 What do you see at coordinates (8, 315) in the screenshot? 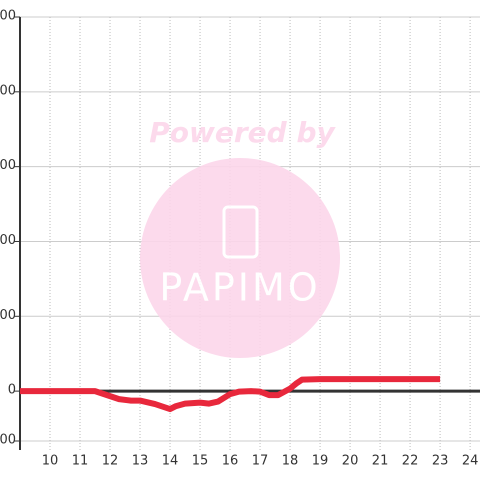
I see `y-tick-label: 30,000` at bounding box center [8, 315].